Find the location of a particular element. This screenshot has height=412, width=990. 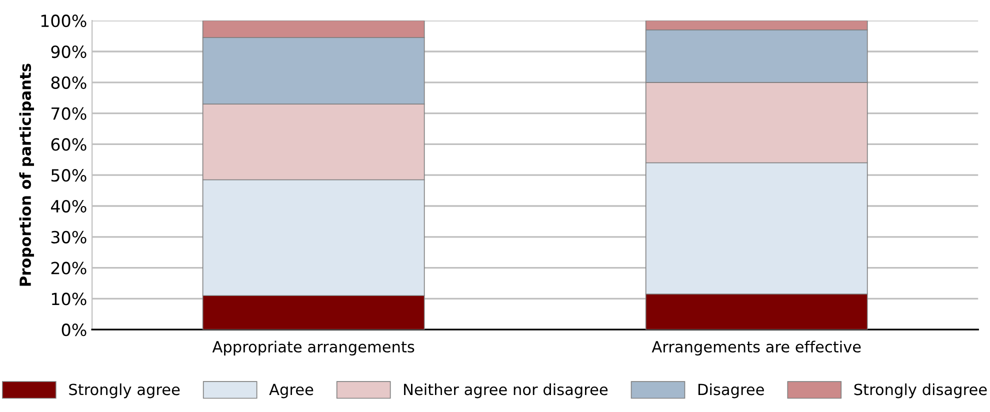

x-tick-label: Appropriate arrangements is located at coordinates (313, 348).